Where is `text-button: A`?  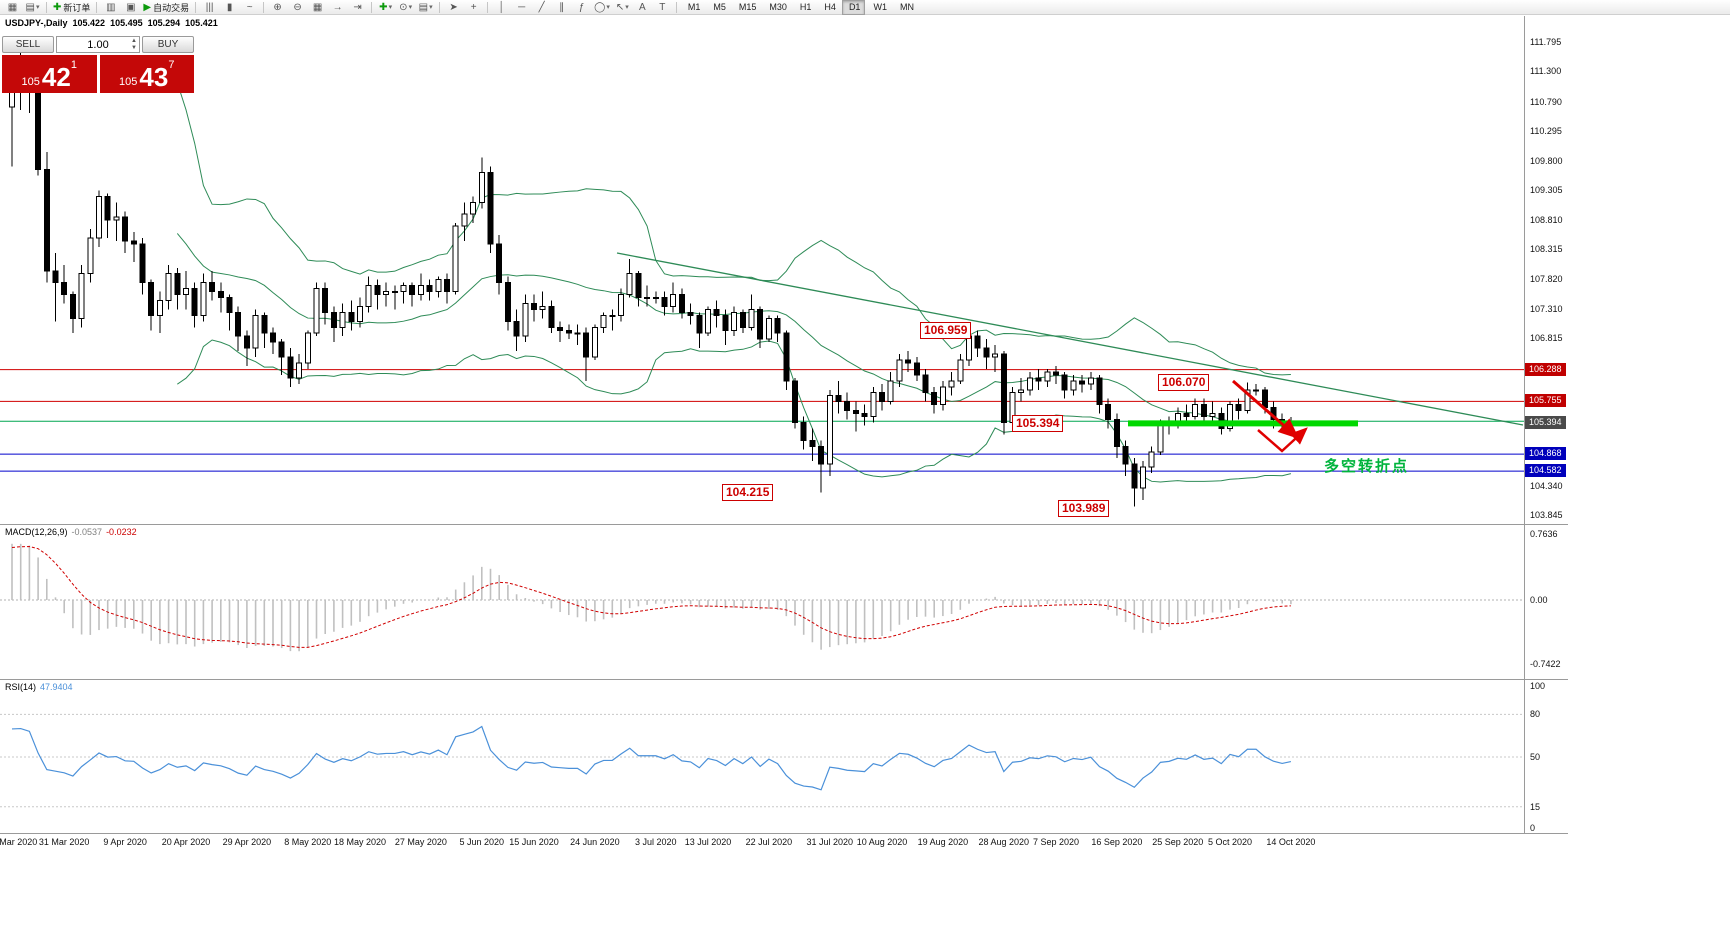
text-button: A is located at coordinates (642, 7).